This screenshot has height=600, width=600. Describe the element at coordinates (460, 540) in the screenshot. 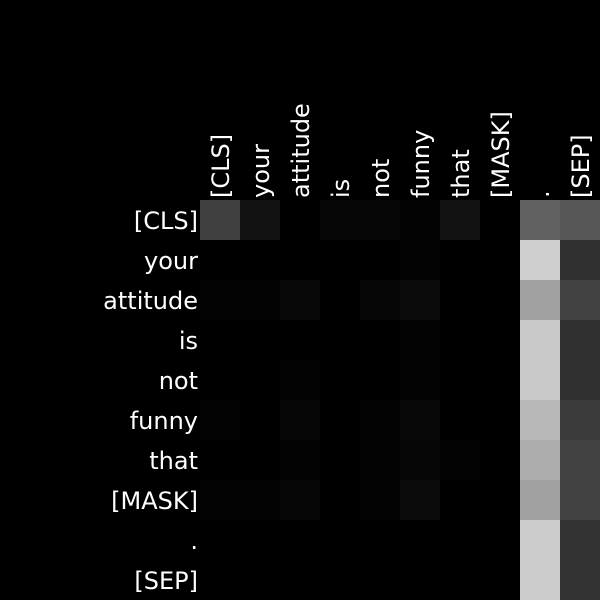

I see `cell-r8-c6` at that location.